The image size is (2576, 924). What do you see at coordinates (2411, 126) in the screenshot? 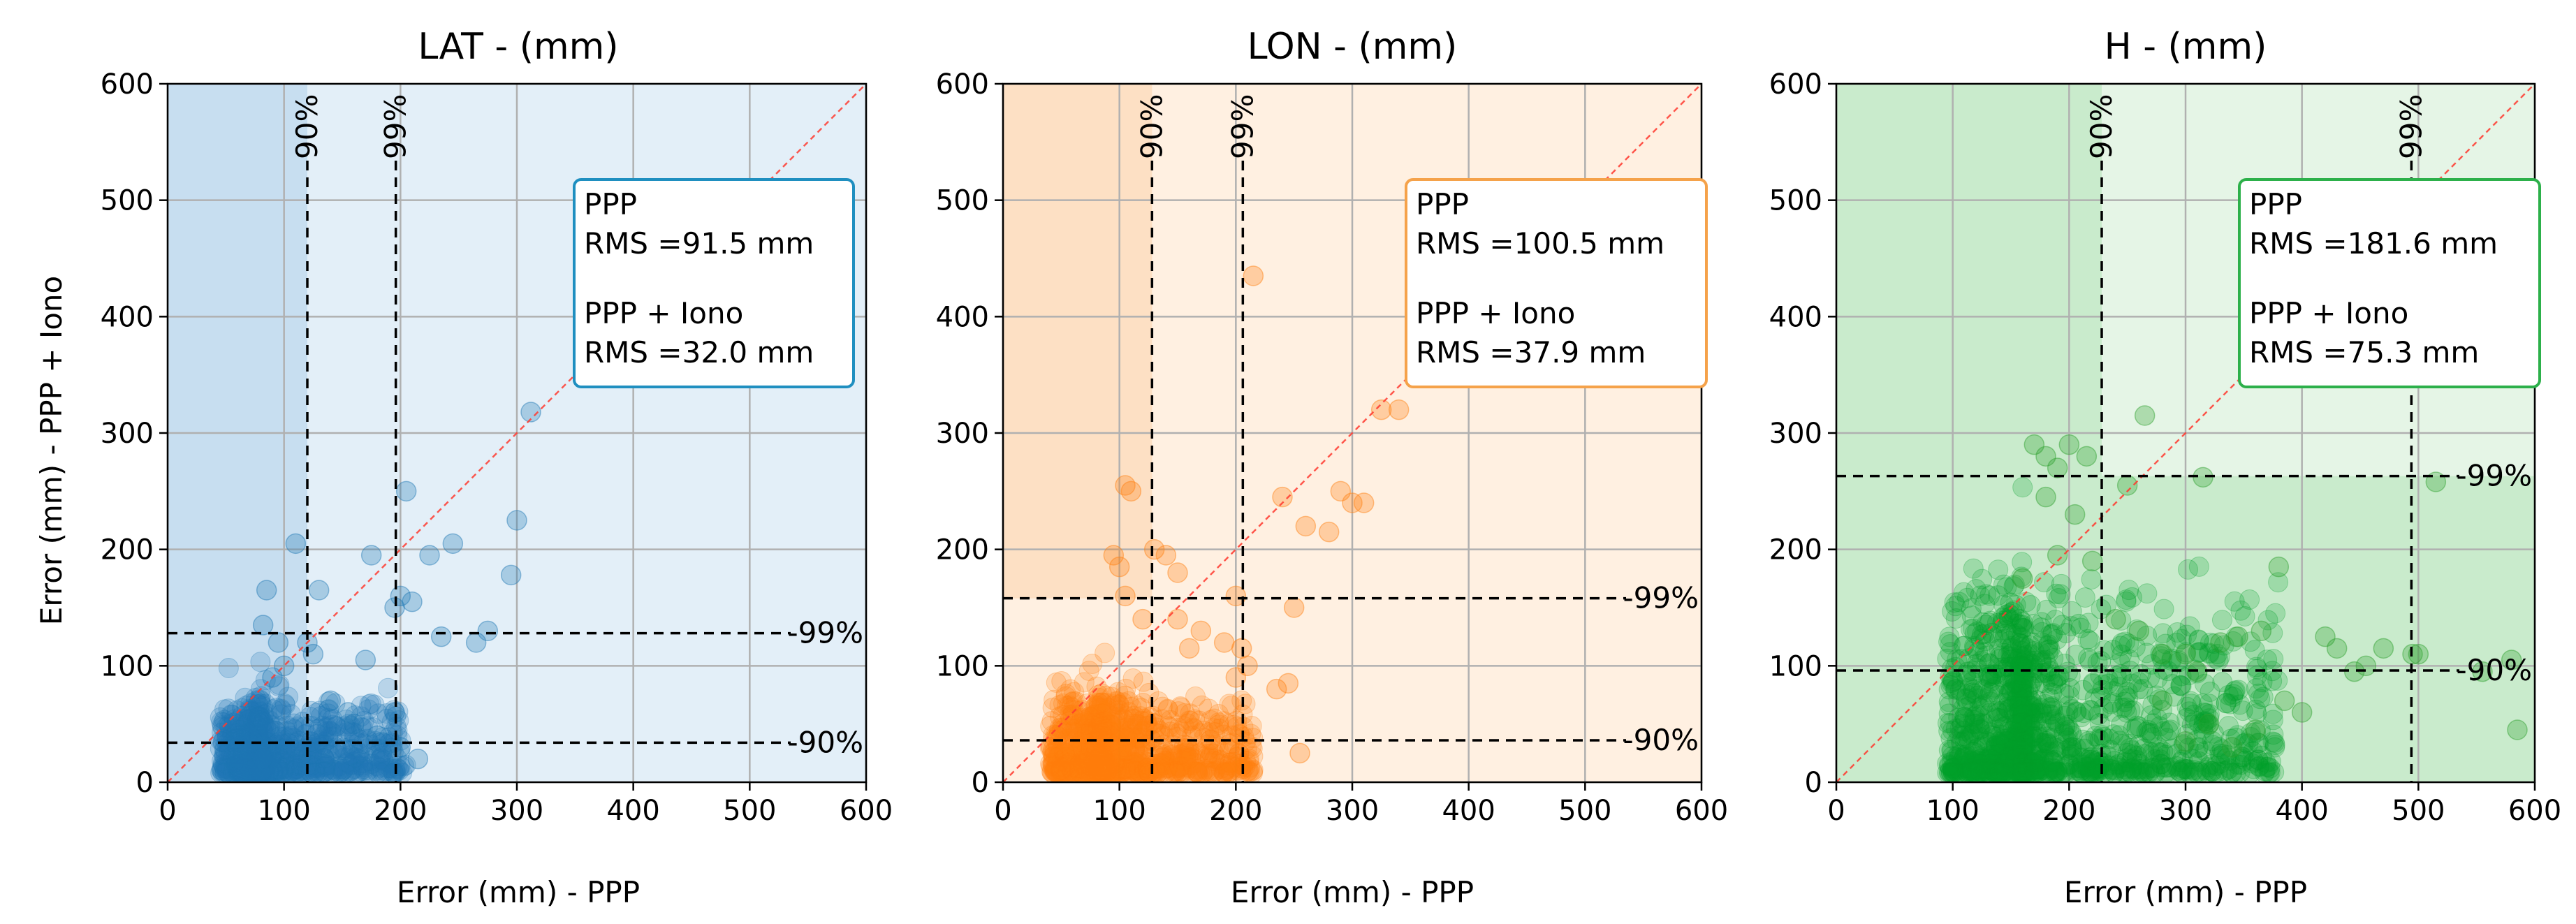
I see `h-percentile-x-99-label: 99%` at bounding box center [2411, 126].